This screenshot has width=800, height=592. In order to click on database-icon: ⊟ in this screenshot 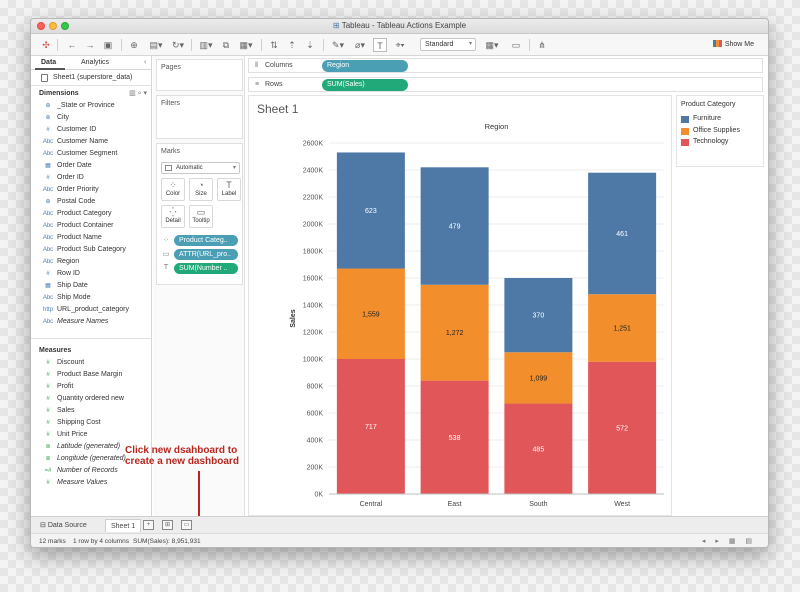, I will do `click(44, 525)`.